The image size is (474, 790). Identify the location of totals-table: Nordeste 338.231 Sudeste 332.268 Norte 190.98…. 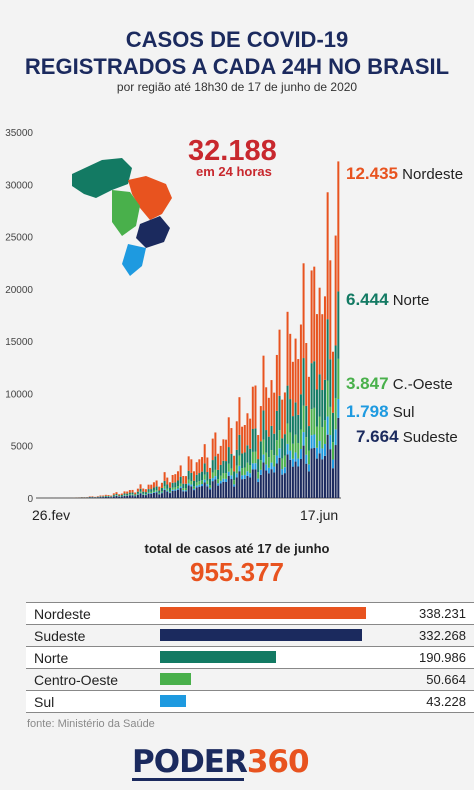
(250, 657).